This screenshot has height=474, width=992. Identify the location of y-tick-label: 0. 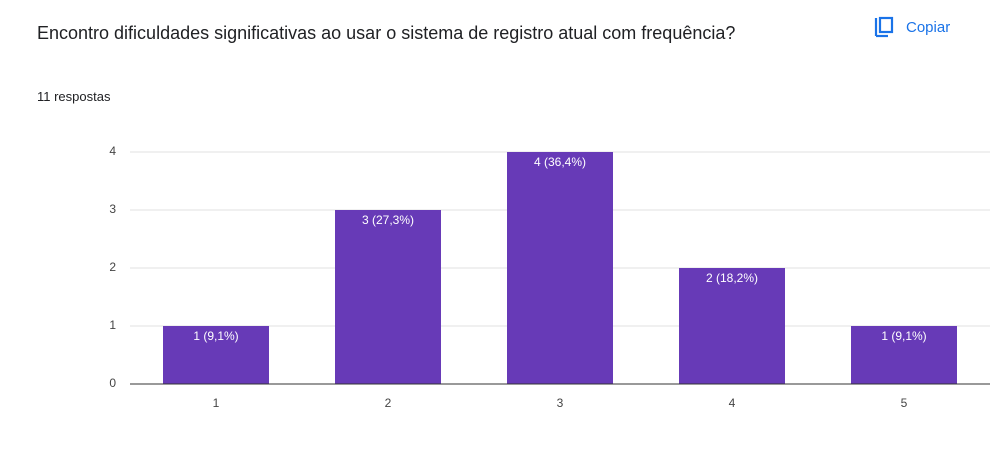
(112, 383).